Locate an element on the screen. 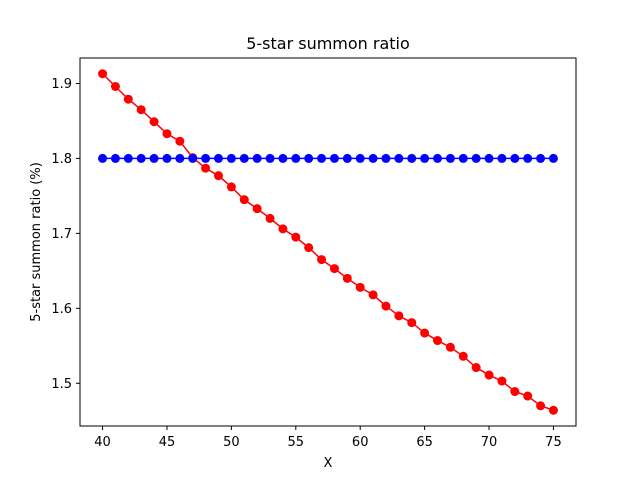 The height and width of the screenshot is (480, 640). y-tick-label: 1.9 is located at coordinates (61, 84).